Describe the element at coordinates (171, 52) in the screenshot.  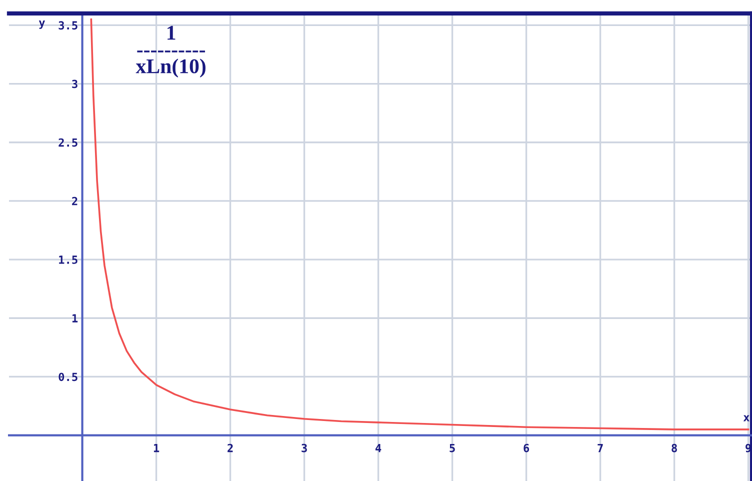
I see `text: 1 ---------- xLn(10)` at that location.